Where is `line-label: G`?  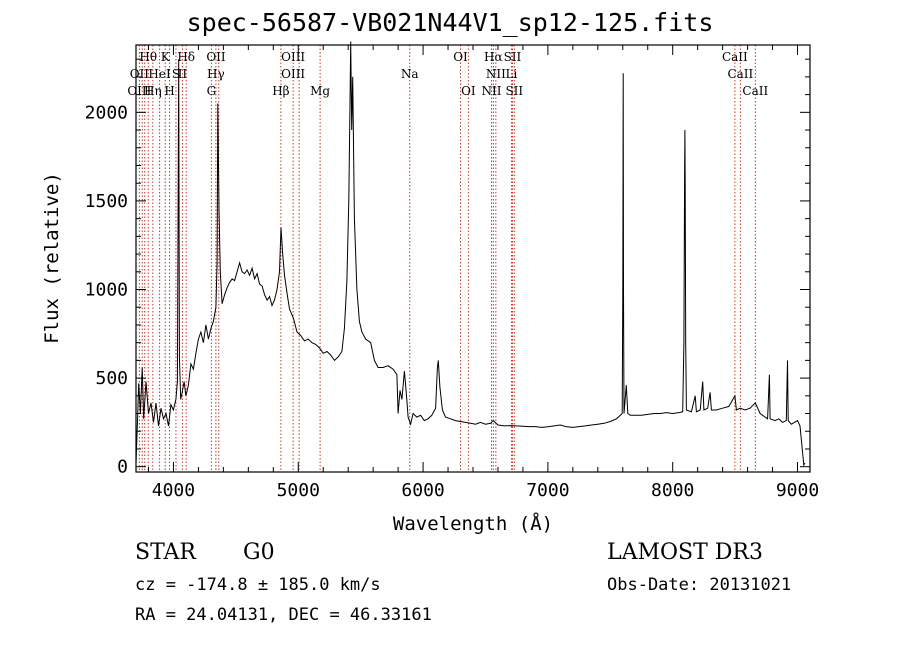 line-label: G is located at coordinates (212, 91).